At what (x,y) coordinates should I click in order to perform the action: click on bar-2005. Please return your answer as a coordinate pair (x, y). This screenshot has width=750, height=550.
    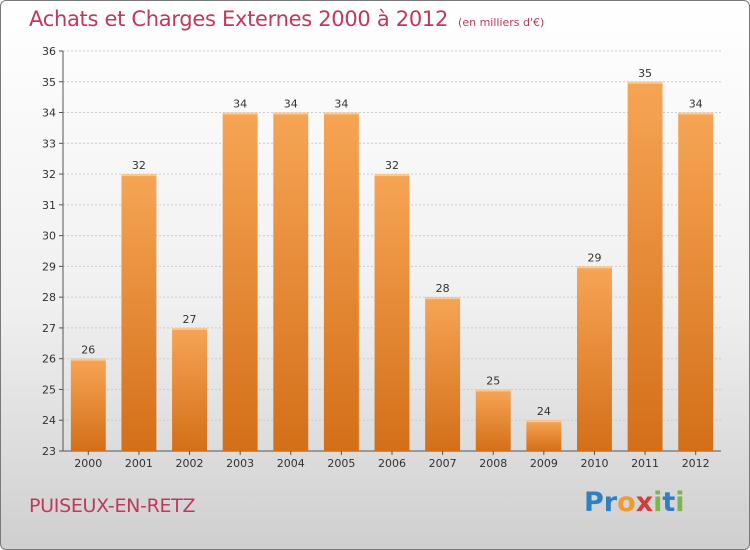
    Looking at the image, I should click on (341, 282).